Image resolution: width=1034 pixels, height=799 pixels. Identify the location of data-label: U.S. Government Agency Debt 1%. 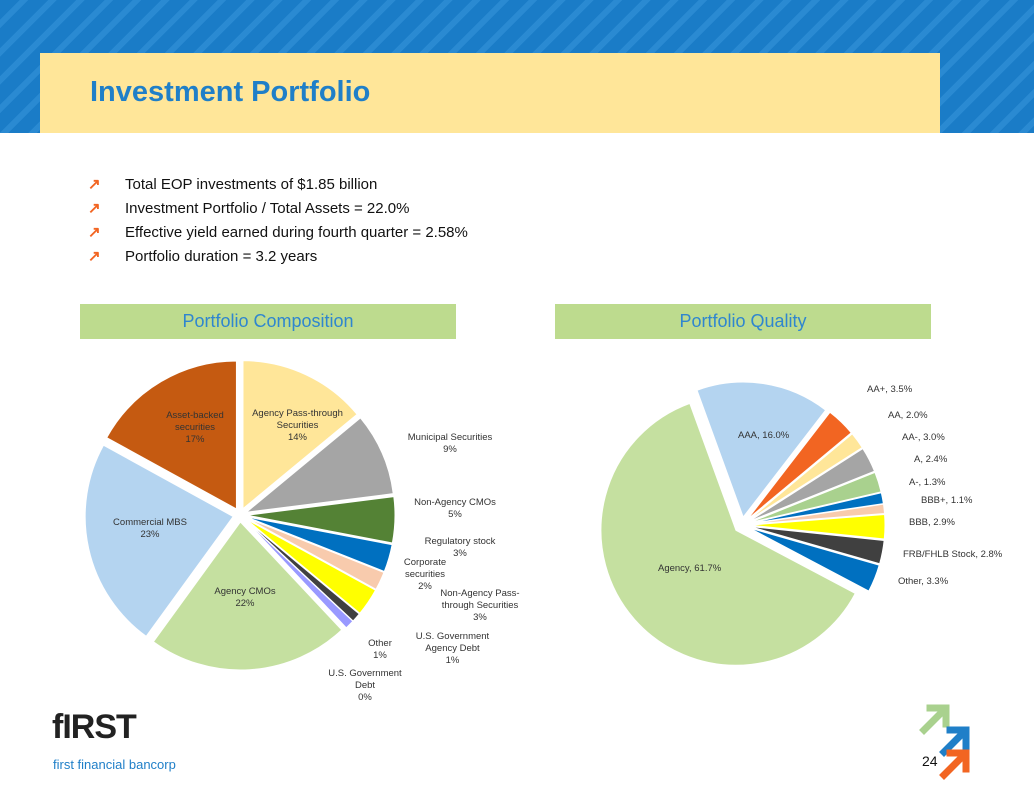
(452, 649).